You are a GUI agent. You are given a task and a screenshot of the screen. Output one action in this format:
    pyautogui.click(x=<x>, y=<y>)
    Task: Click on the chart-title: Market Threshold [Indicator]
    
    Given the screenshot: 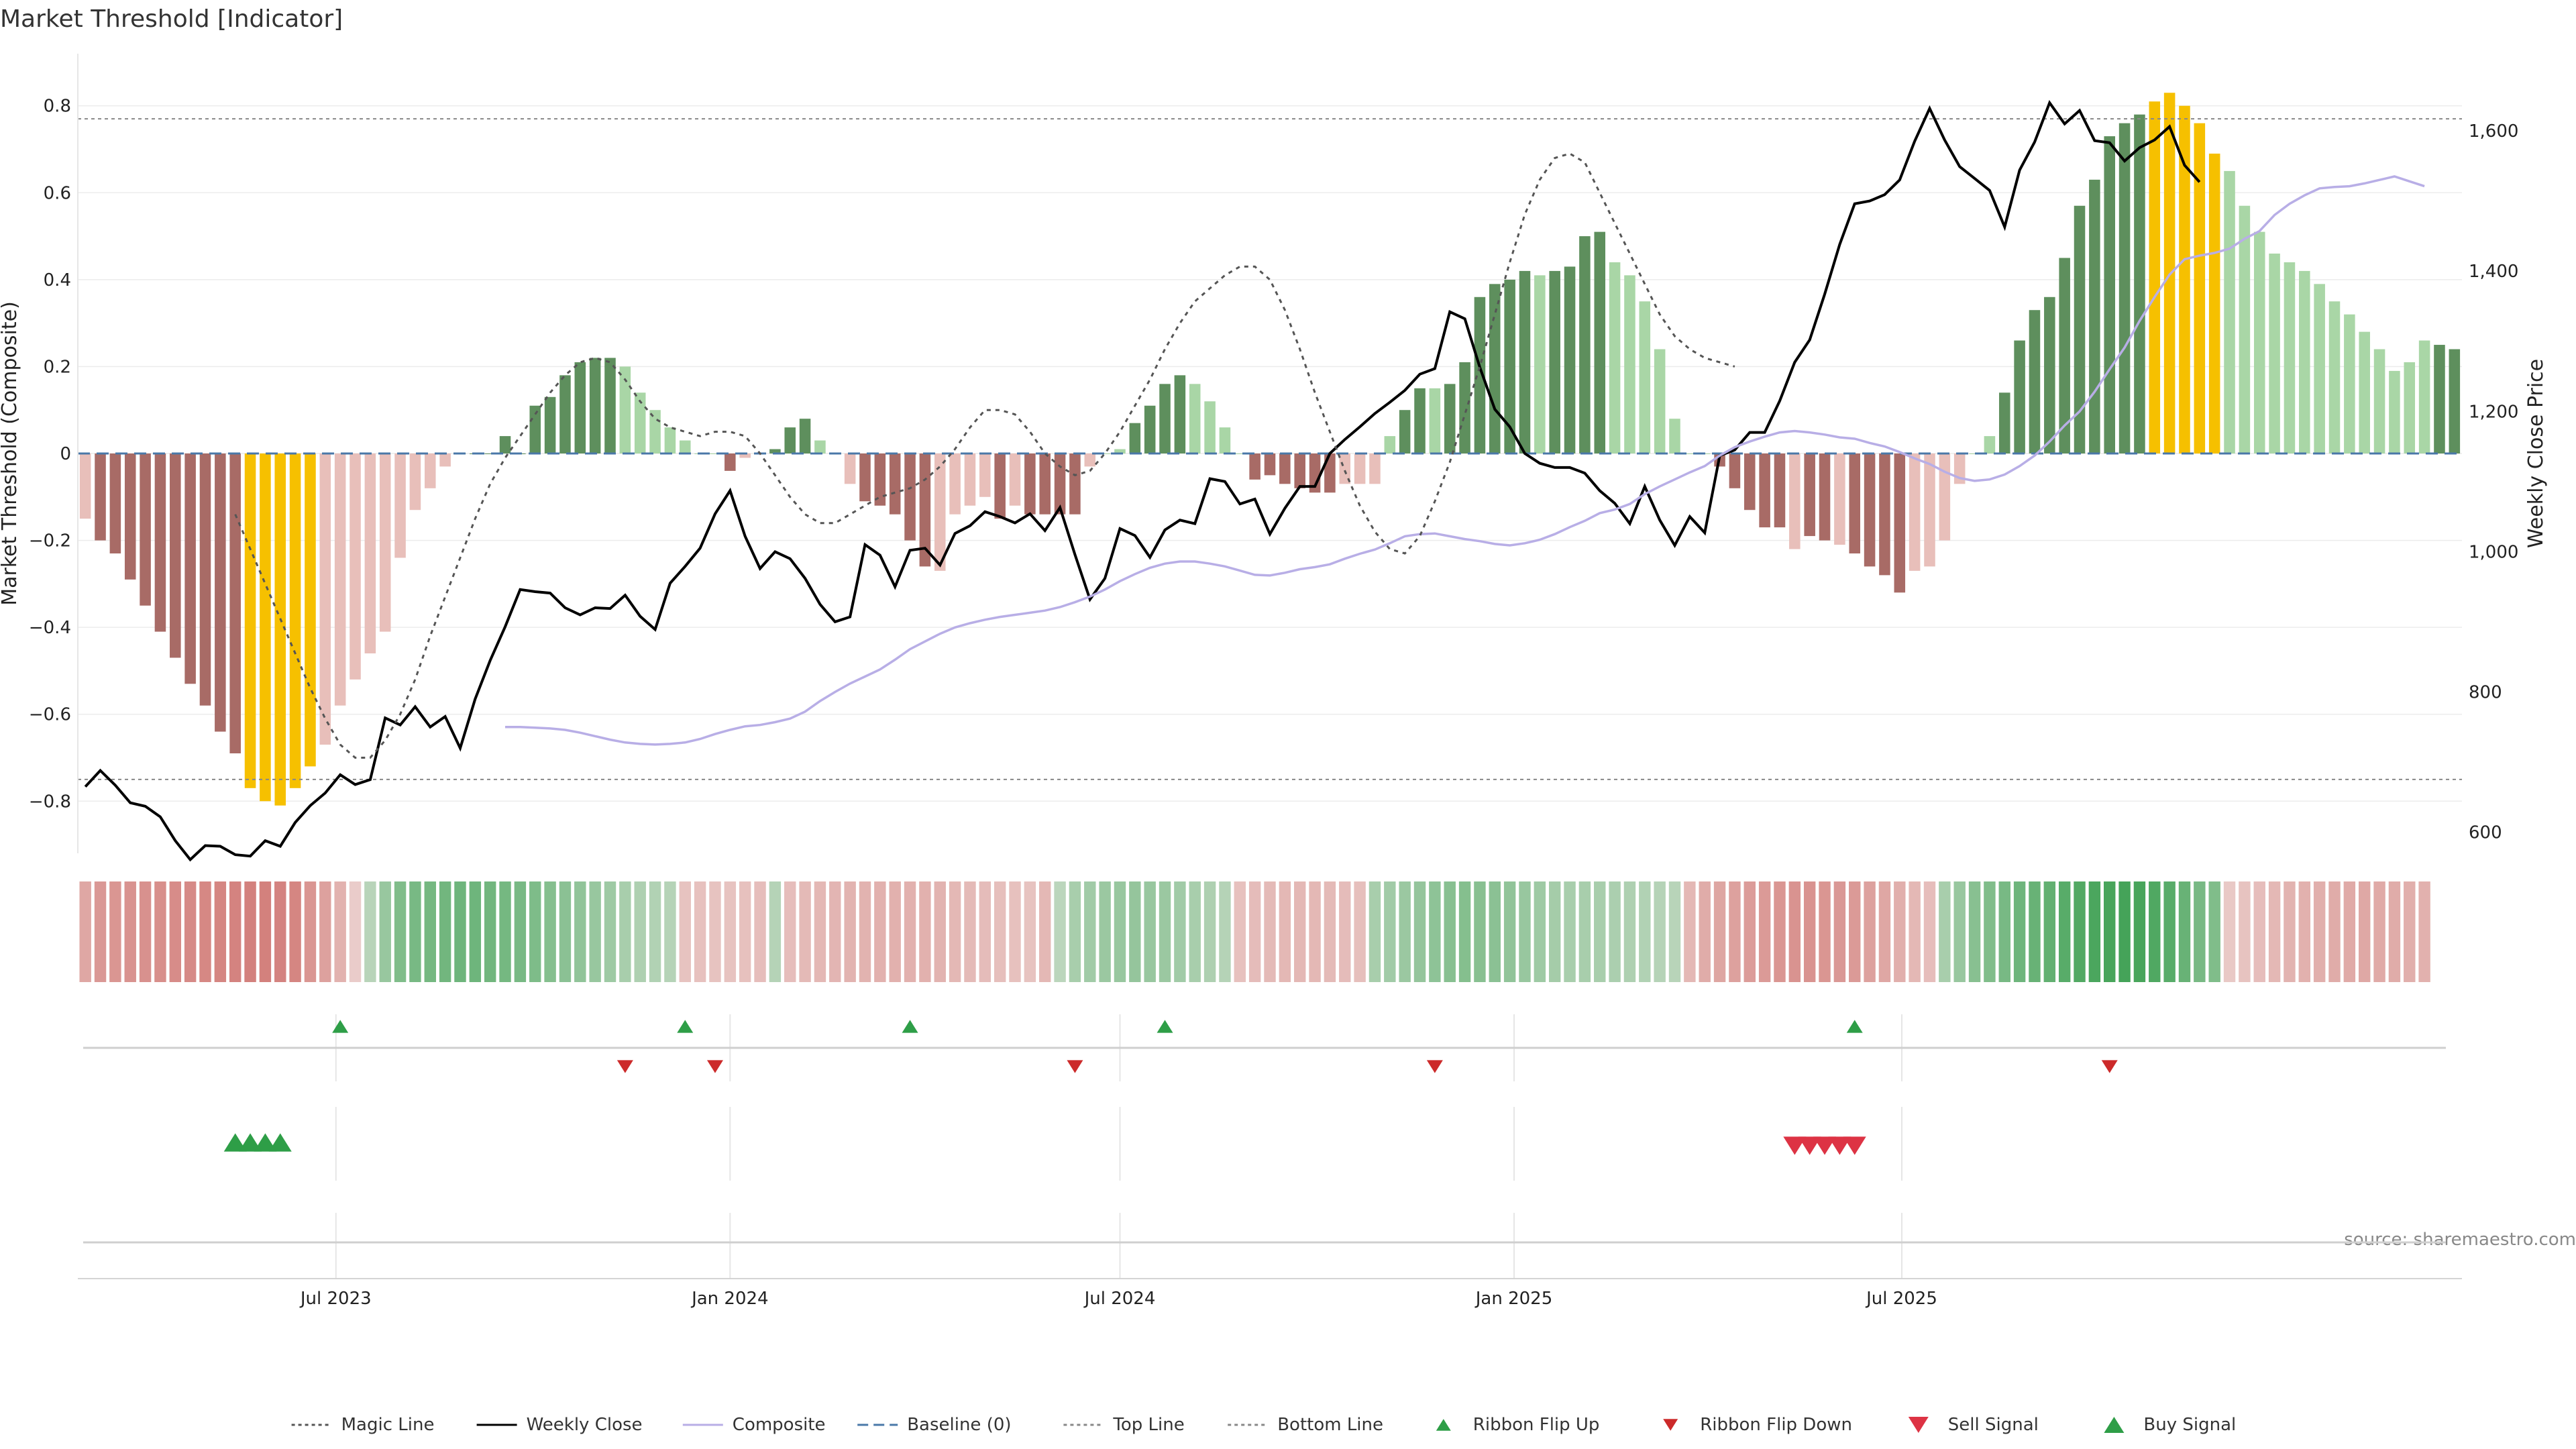 What is the action you would take?
    pyautogui.click(x=171, y=19)
    